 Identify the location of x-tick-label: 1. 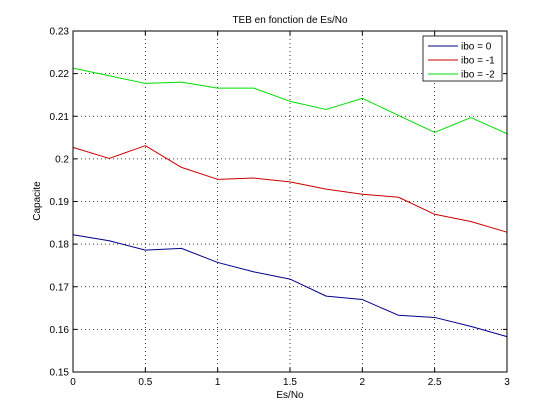
(218, 382).